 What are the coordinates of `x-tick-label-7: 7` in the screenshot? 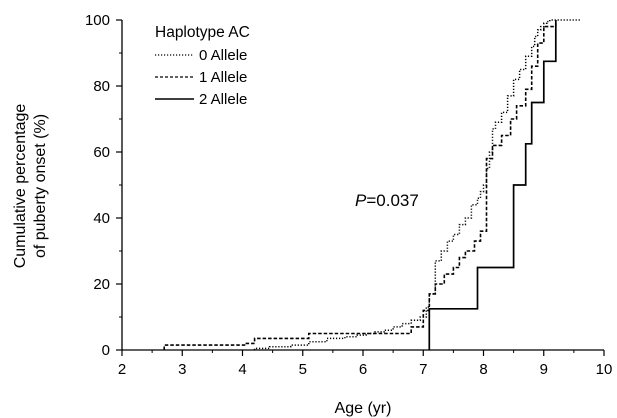 It's located at (423, 369).